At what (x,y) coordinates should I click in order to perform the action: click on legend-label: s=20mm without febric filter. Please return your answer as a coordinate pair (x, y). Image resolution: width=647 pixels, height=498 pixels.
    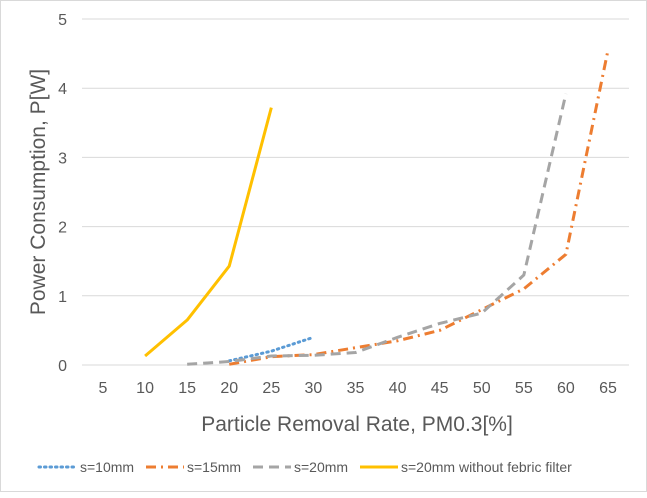
    Looking at the image, I should click on (486, 467).